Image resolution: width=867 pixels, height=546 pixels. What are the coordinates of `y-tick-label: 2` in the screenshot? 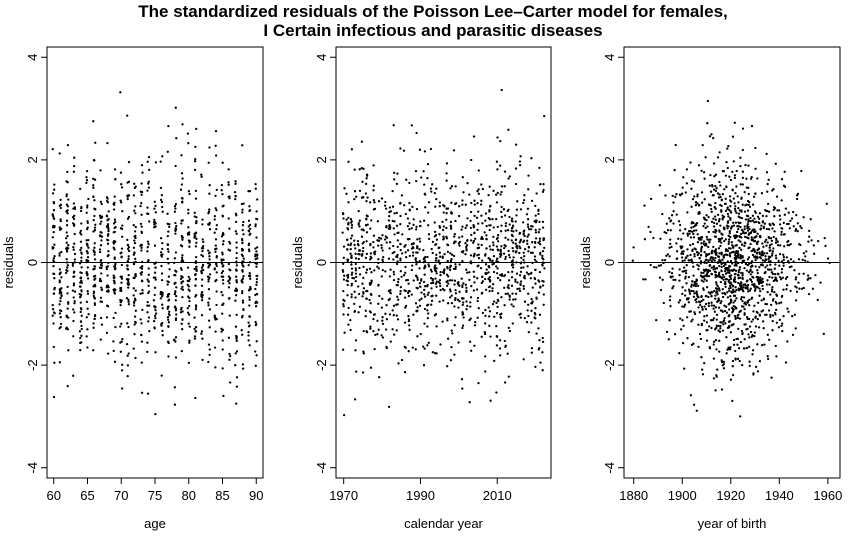 It's located at (609, 159).